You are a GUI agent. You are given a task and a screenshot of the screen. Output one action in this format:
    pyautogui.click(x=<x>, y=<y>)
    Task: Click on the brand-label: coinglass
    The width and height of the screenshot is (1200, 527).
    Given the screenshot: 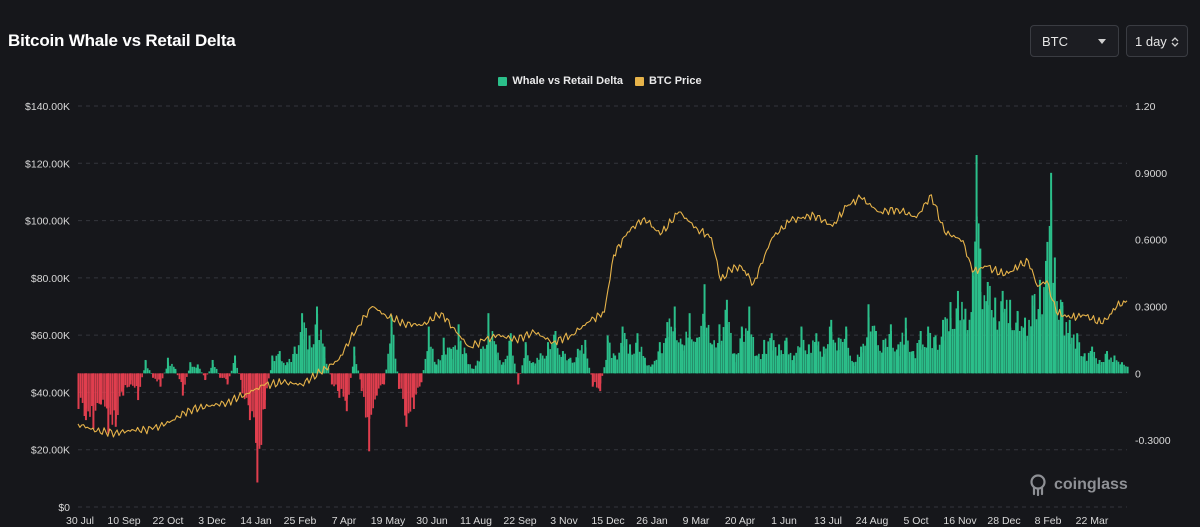 What is the action you would take?
    pyautogui.click(x=1091, y=484)
    